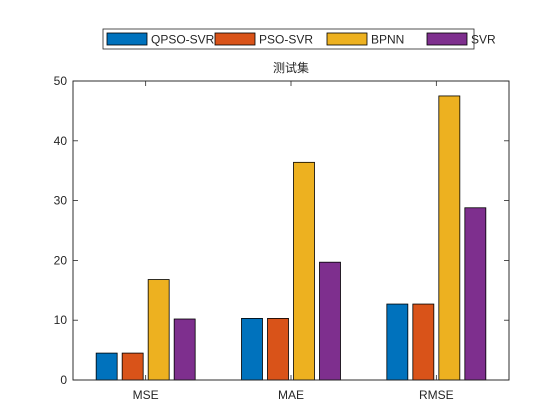 This screenshot has width=560, height=420. Describe the element at coordinates (278, 349) in the screenshot. I see `bar-pso-svr-mae` at that location.